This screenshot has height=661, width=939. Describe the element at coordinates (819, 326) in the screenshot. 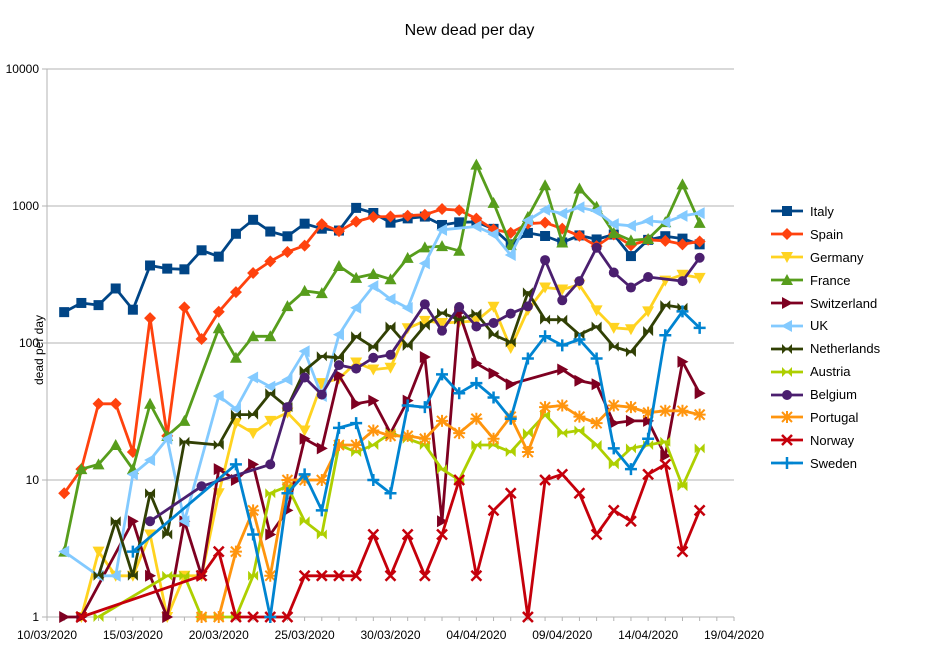

I see `legend-label: UK` at that location.